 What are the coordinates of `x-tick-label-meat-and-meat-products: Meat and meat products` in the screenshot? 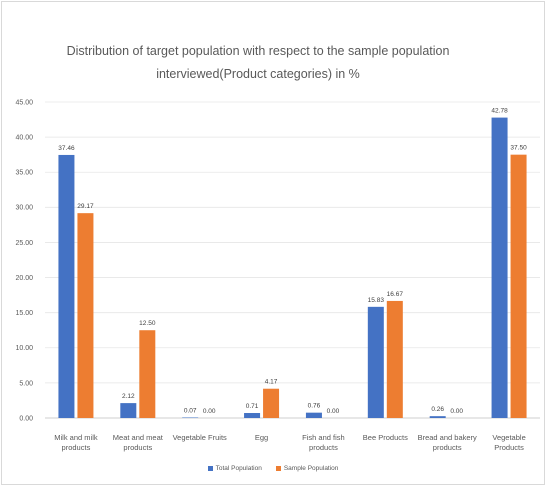 It's located at (137, 442).